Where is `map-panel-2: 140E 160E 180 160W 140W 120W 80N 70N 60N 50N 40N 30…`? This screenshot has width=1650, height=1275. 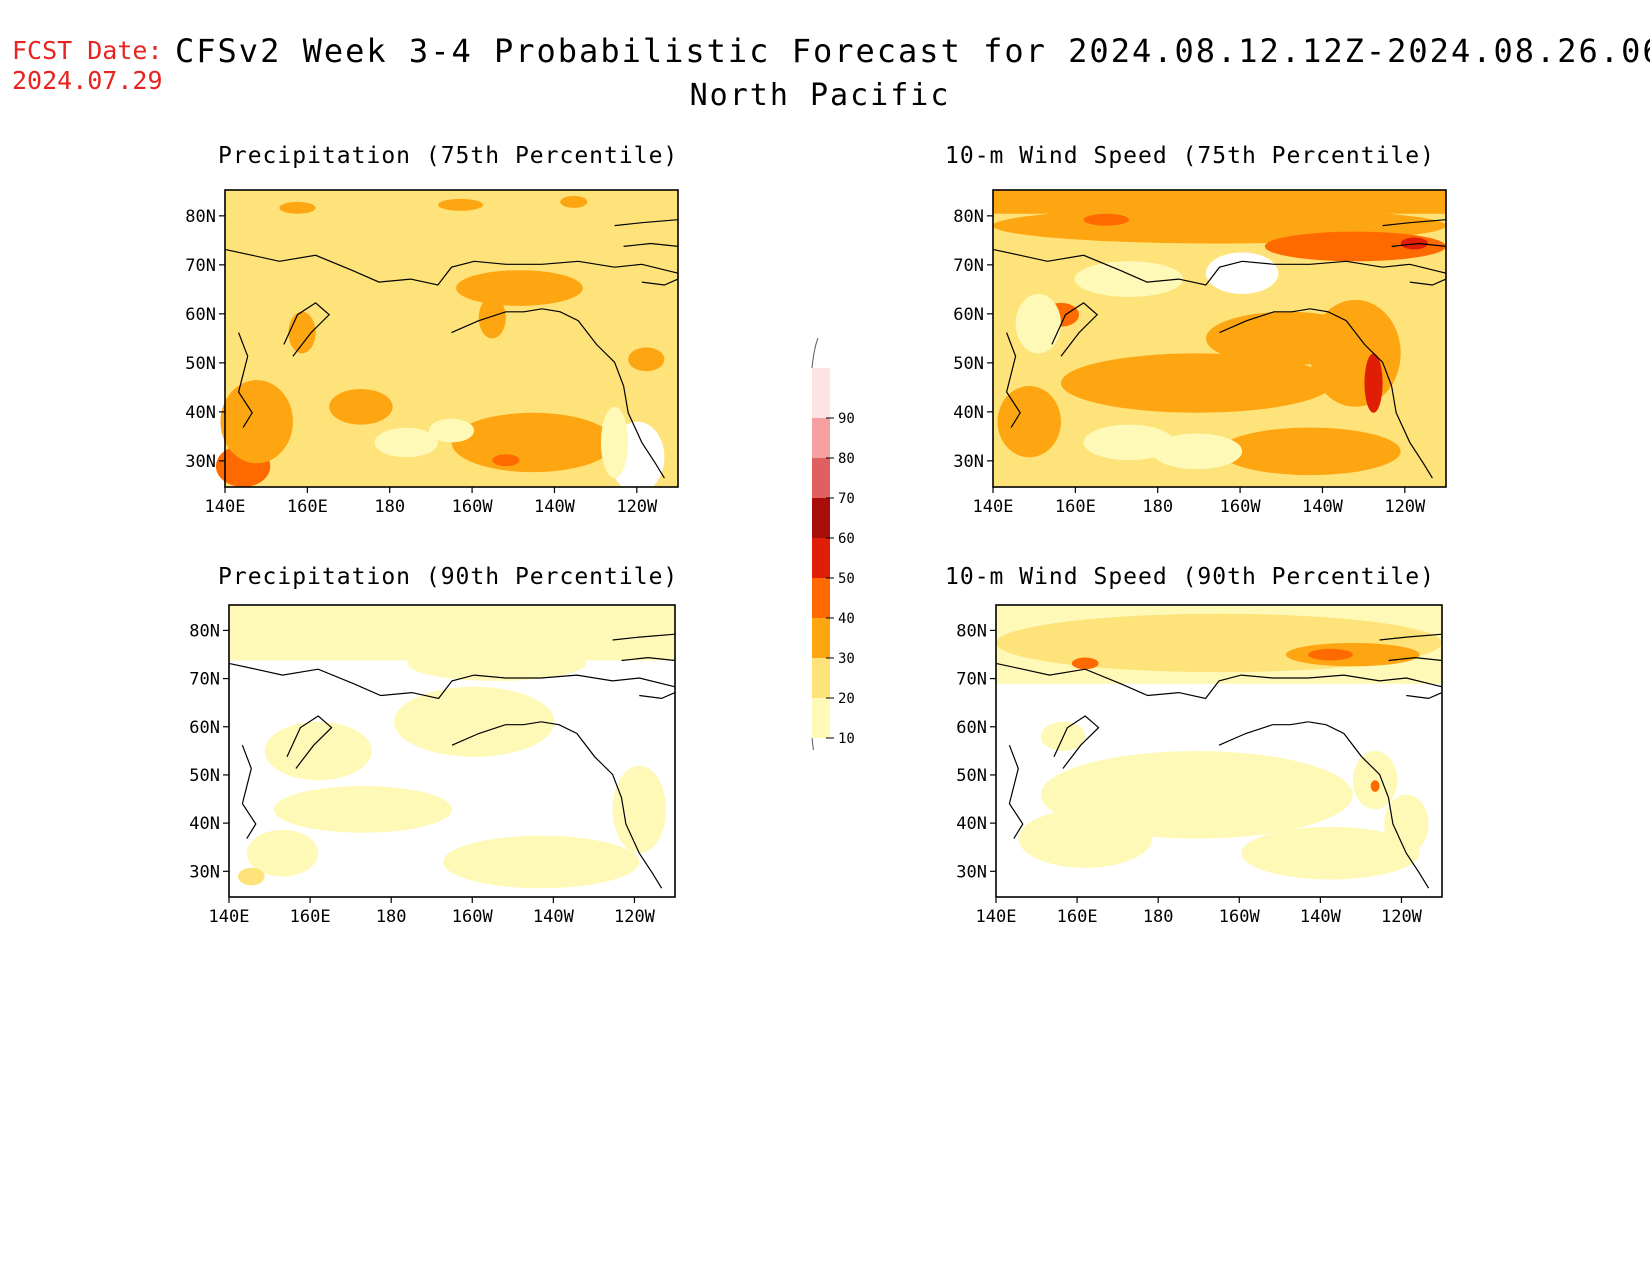
map-panel-2: 140E 160E 180 160W 140W 120W 80N 70N 60N 50N 40N 30… is located at coordinates (432, 765).